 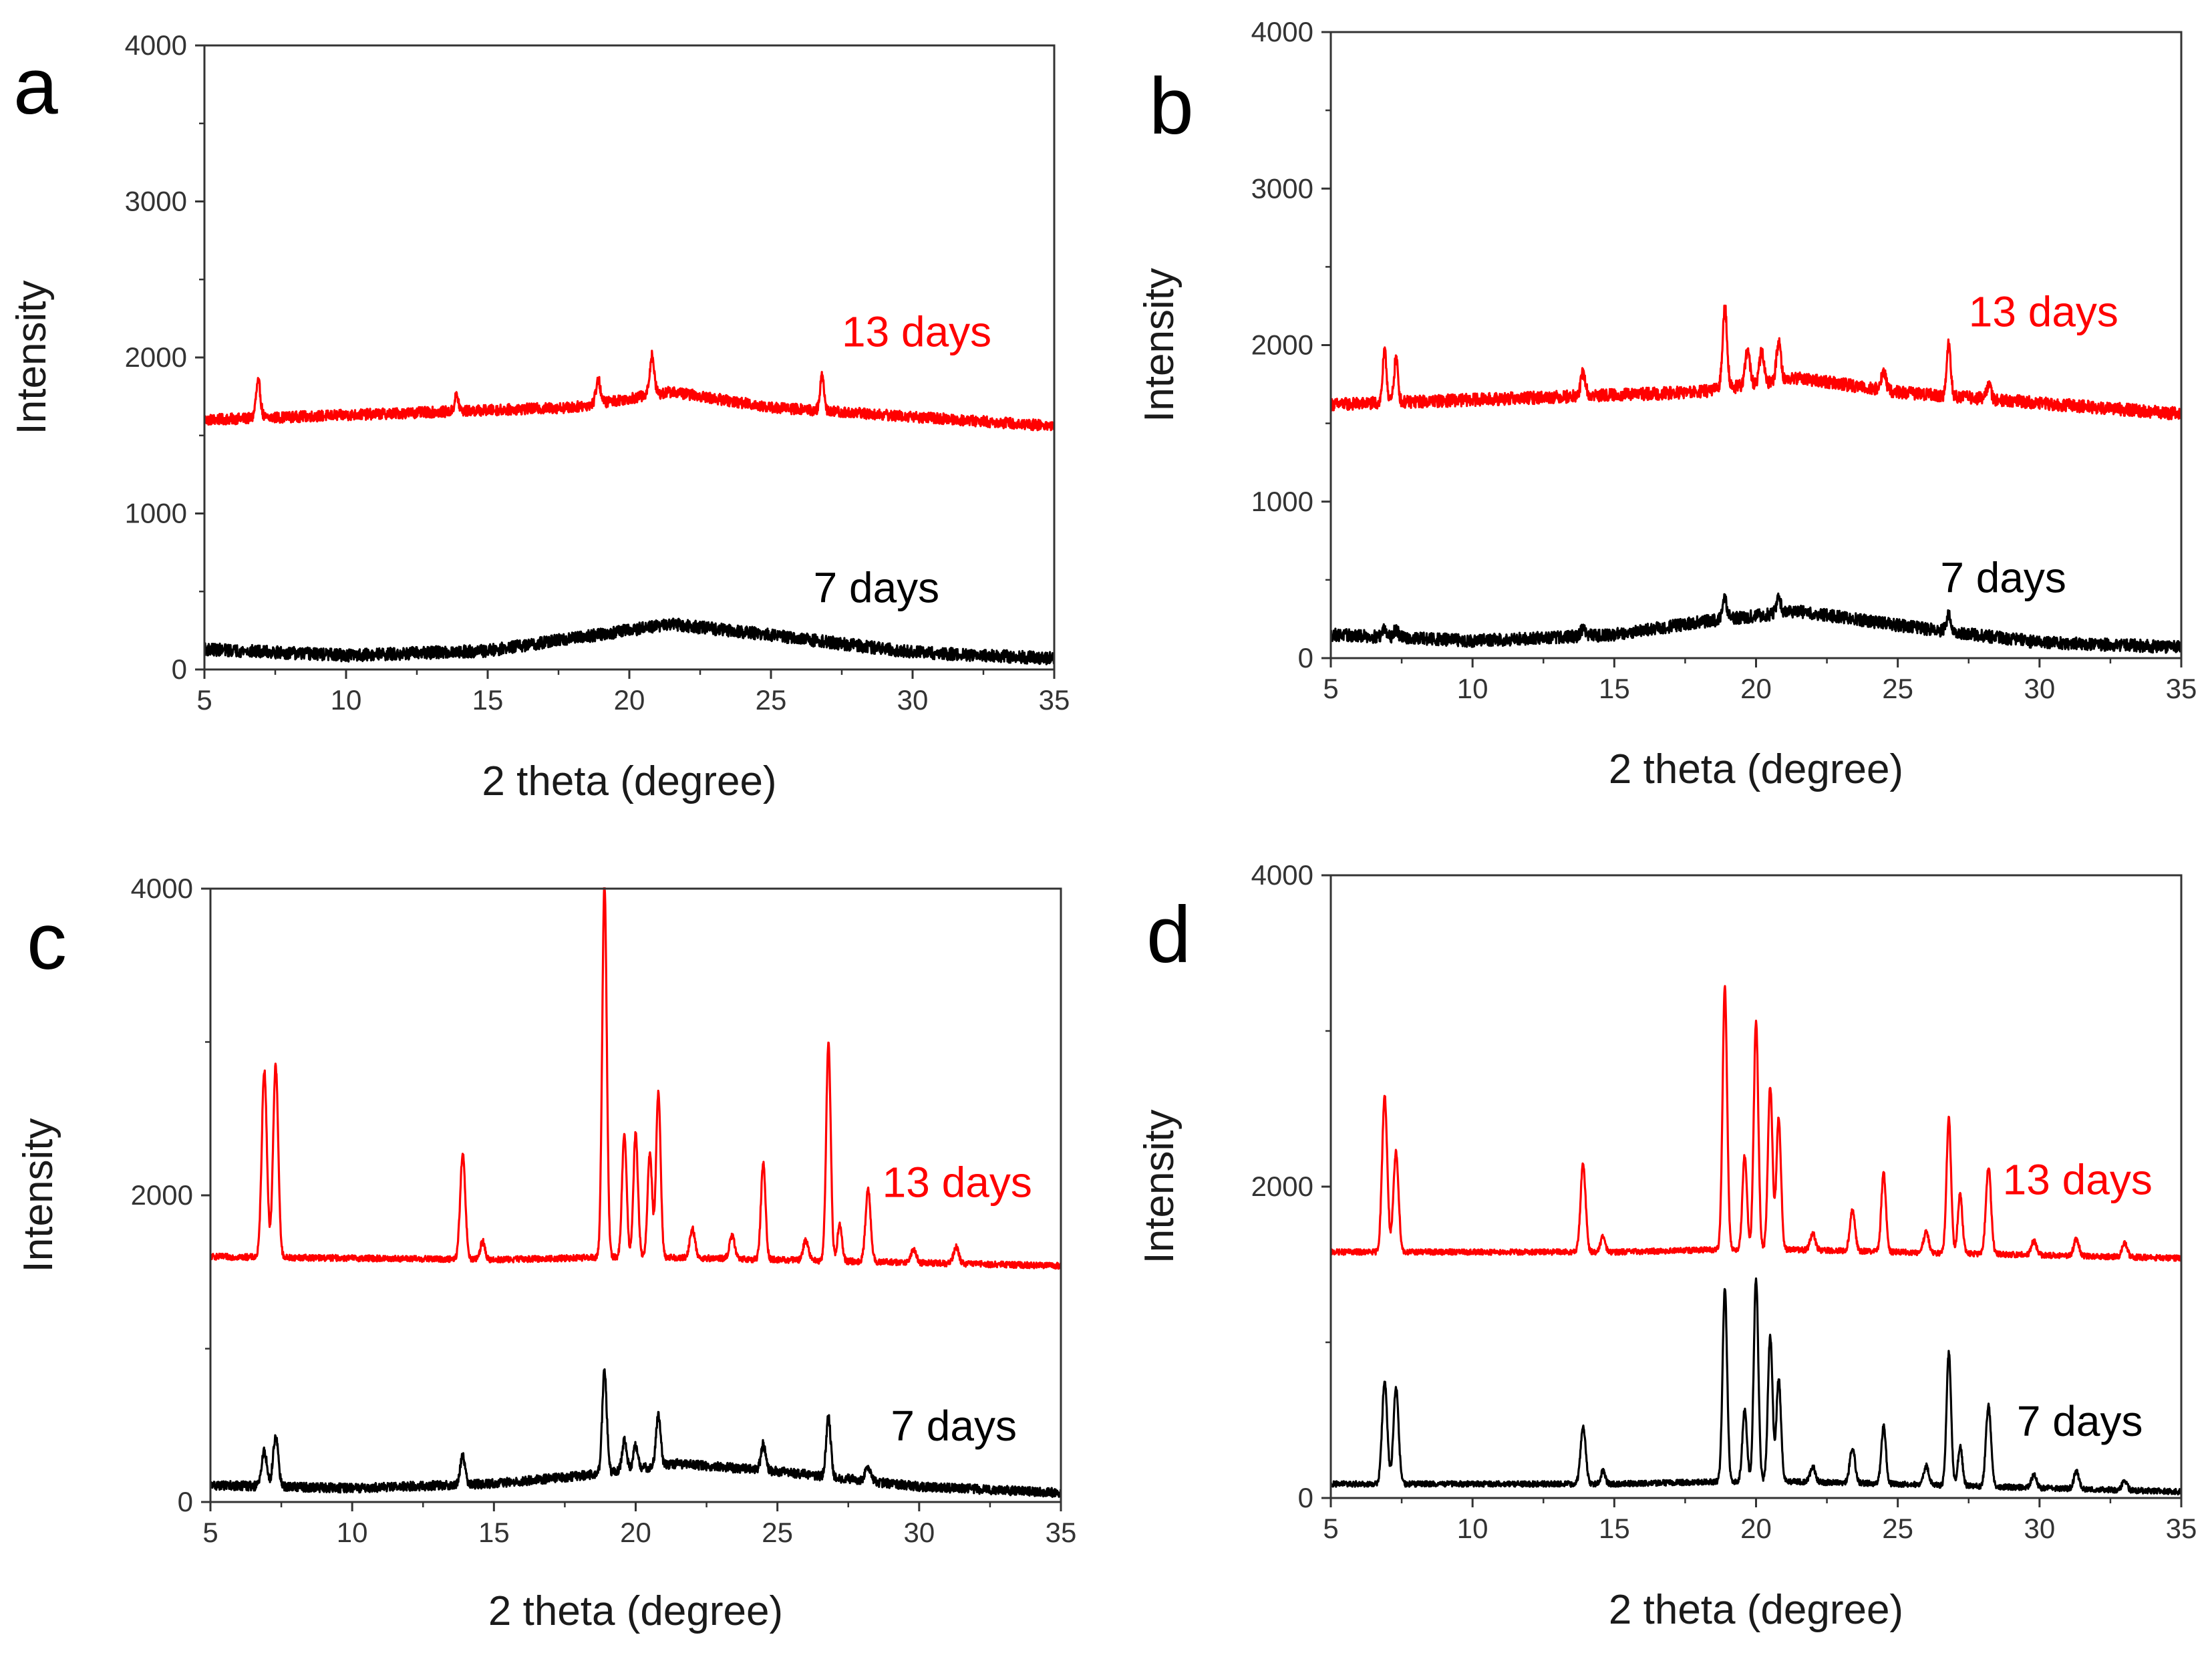 I want to click on panel-letter: b, so click(x=1171, y=106).